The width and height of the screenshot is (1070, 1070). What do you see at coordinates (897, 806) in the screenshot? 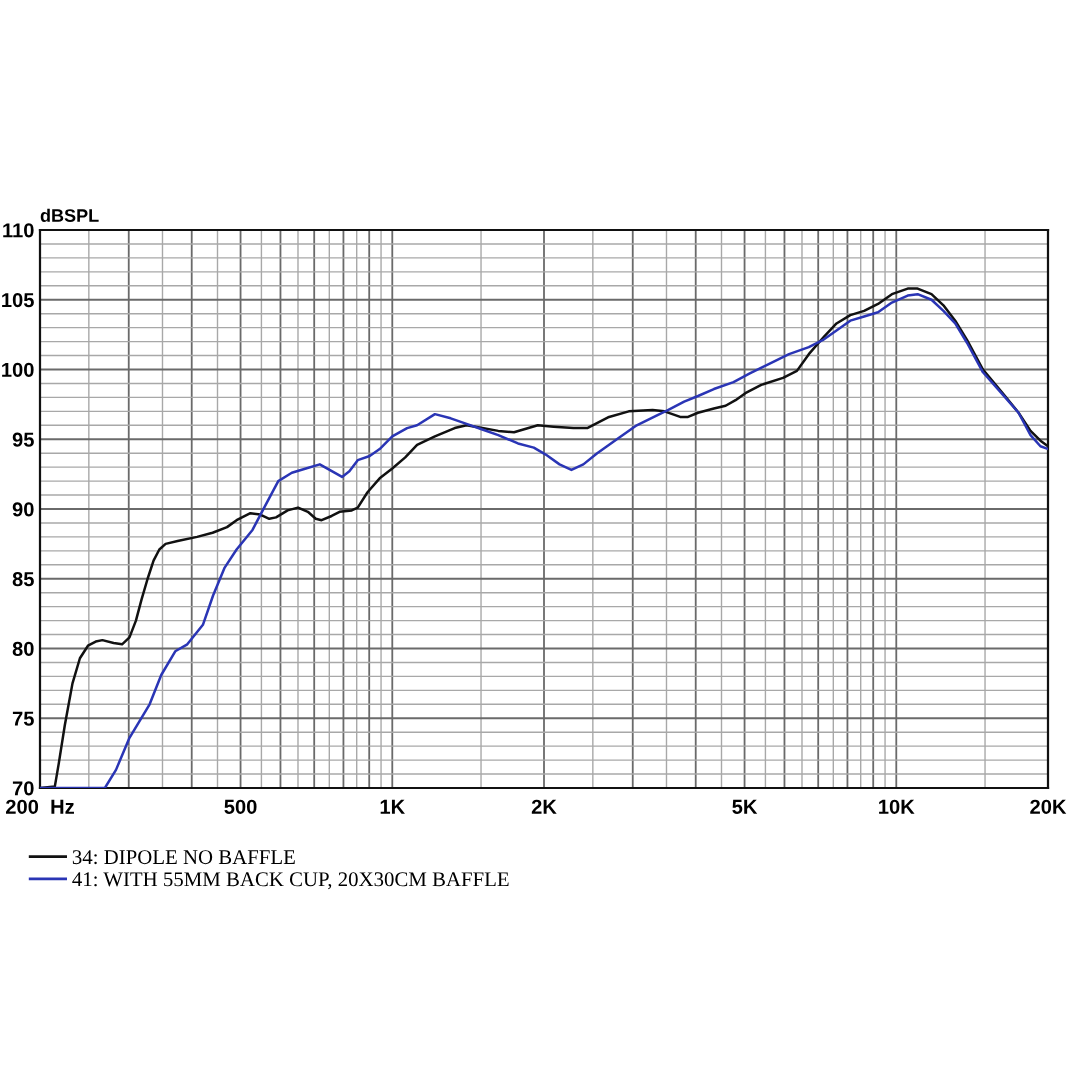
I see `x-tick-label: 10K` at bounding box center [897, 806].